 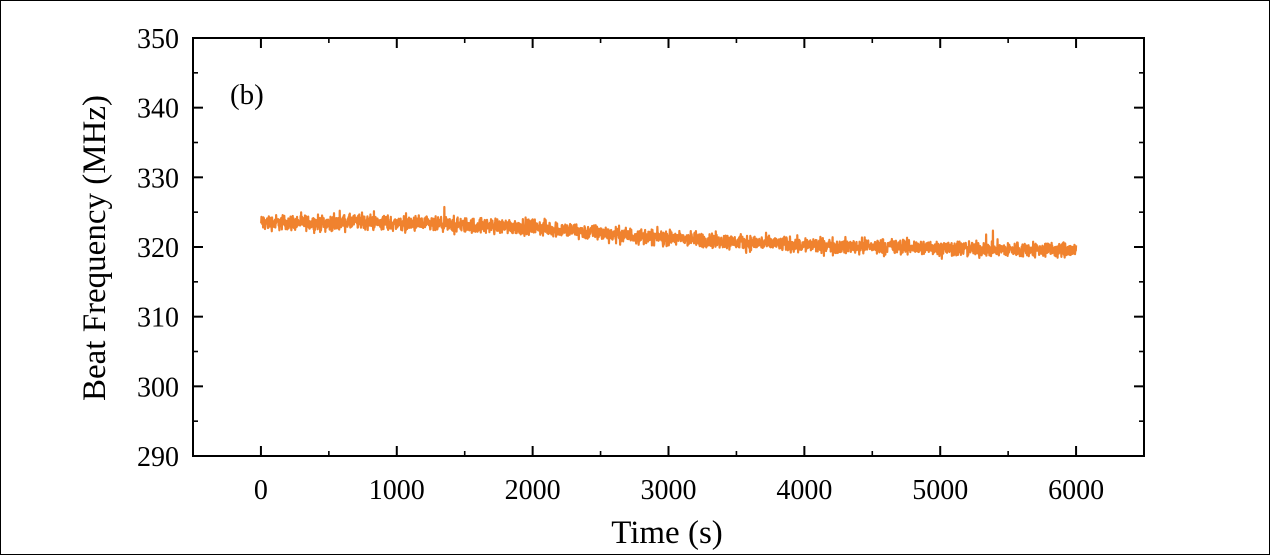 What do you see at coordinates (397, 490) in the screenshot?
I see `x-tick-label: 1000` at bounding box center [397, 490].